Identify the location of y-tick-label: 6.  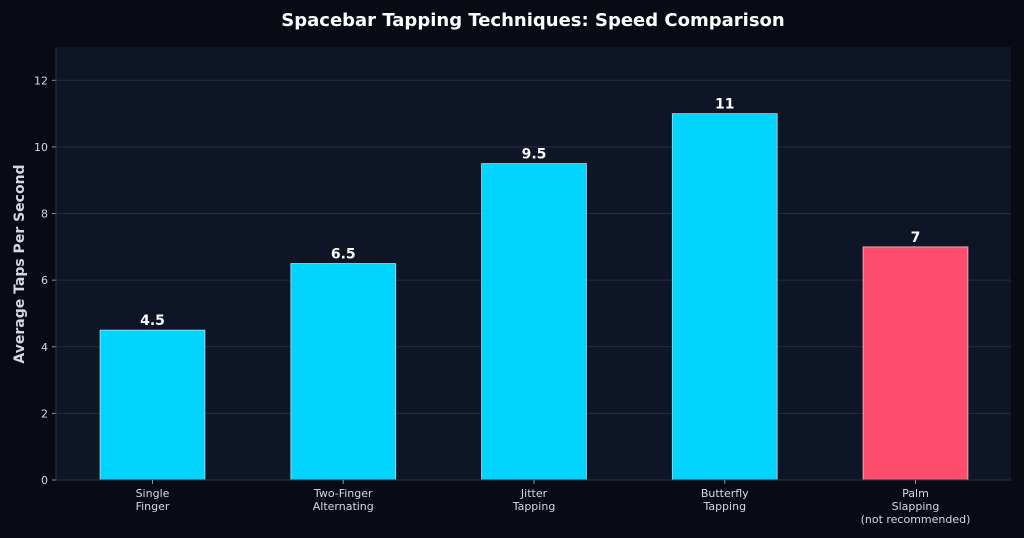
(44, 280).